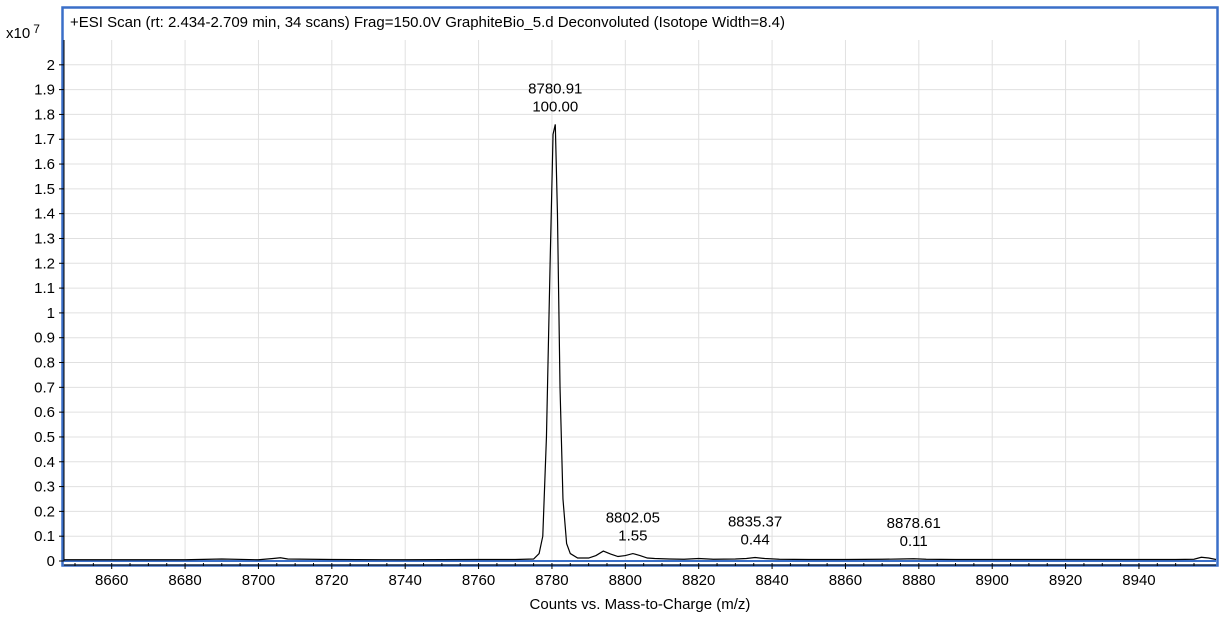 This screenshot has width=1220, height=617. Describe the element at coordinates (184, 580) in the screenshot. I see `x-tick-label: 8680` at that location.